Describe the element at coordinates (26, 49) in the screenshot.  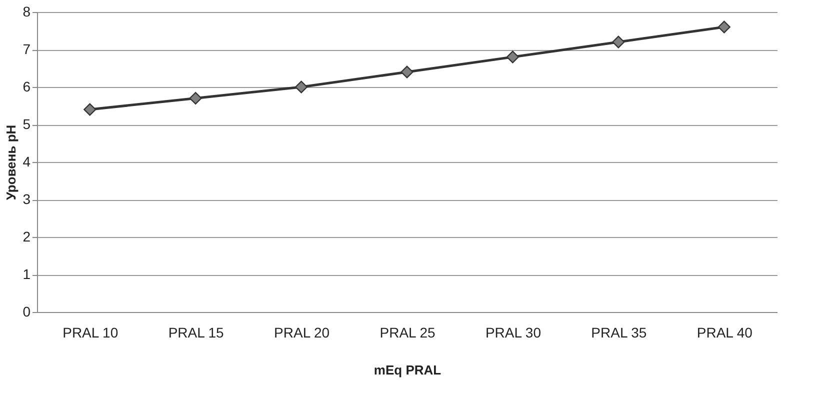
I see `y-tick-label: 7` at that location.